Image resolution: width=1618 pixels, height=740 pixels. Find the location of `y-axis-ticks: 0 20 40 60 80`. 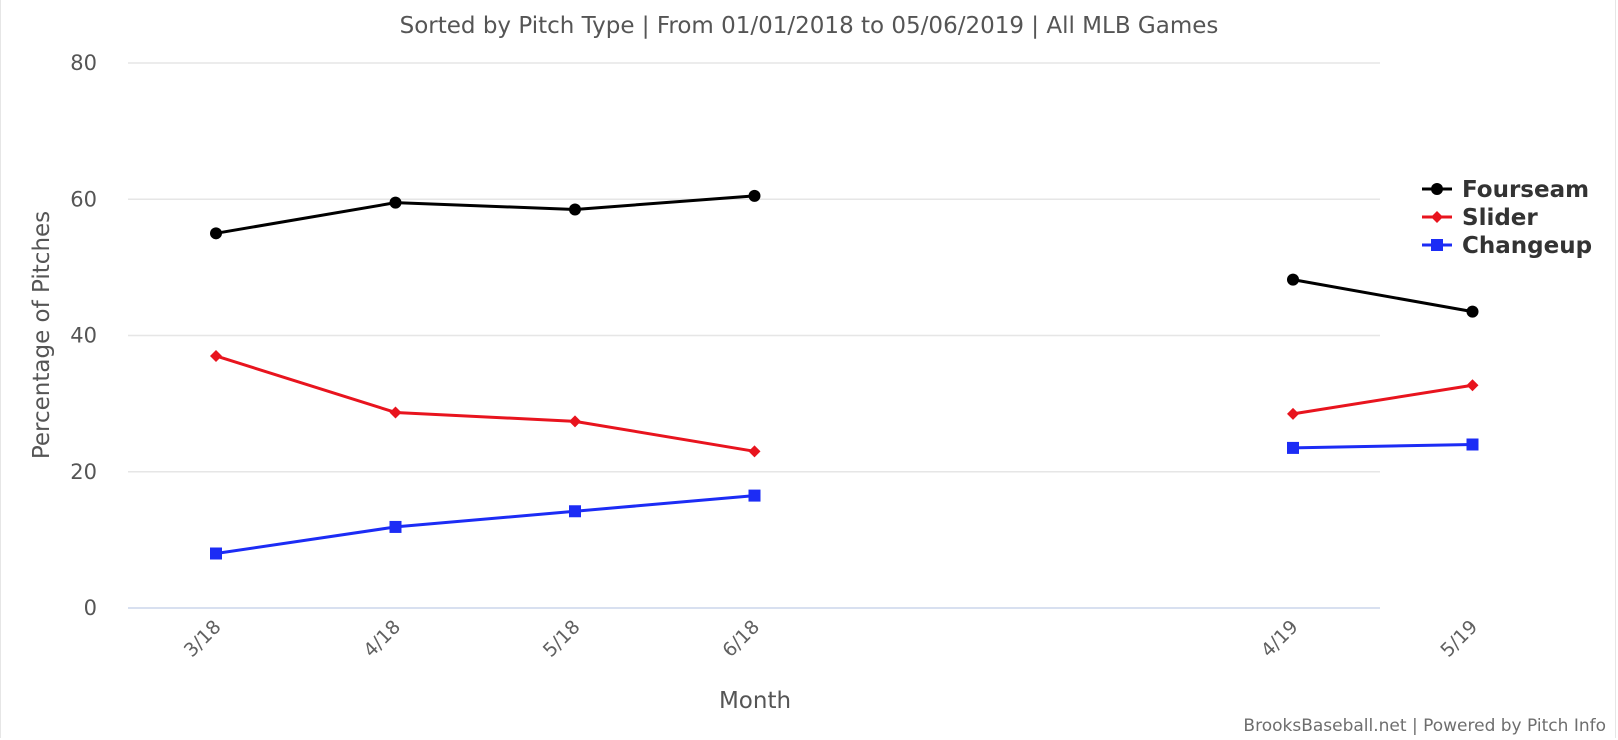

y-axis-ticks: 0 20 40 60 80 is located at coordinates (83, 335).